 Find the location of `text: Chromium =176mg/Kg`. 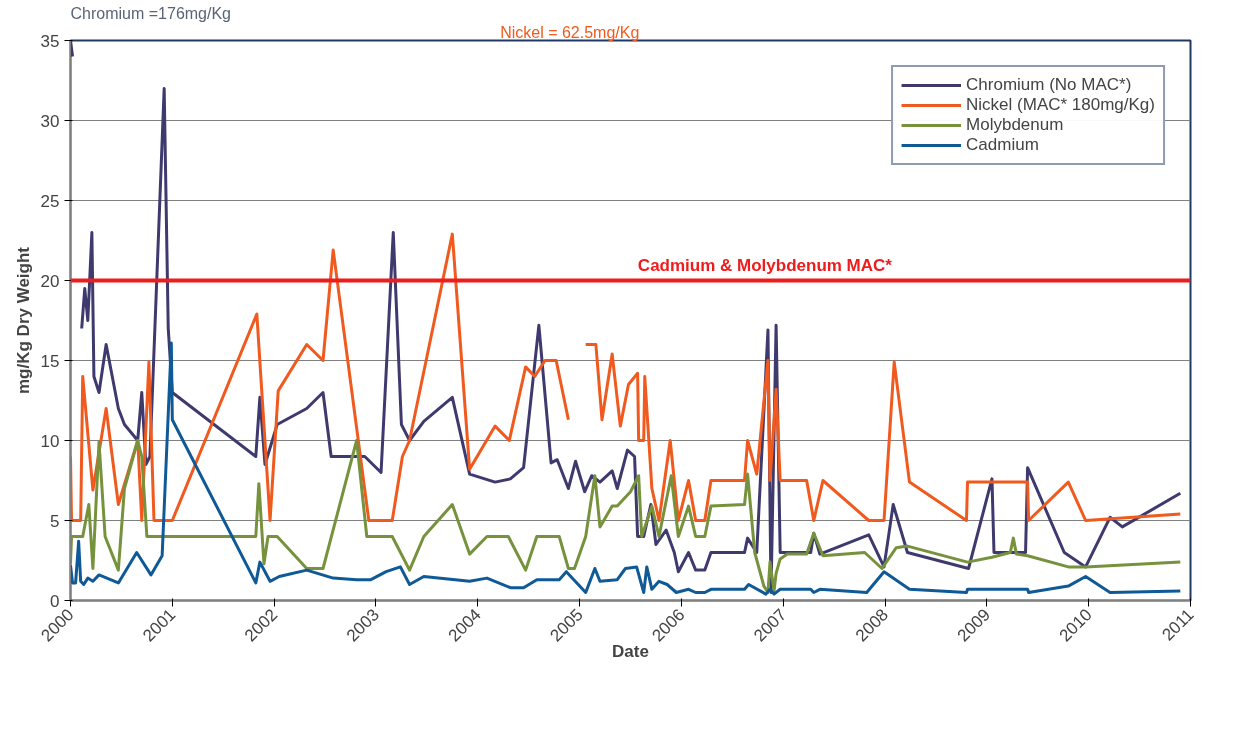

text: Chromium =176mg/Kg is located at coordinates (151, 13).